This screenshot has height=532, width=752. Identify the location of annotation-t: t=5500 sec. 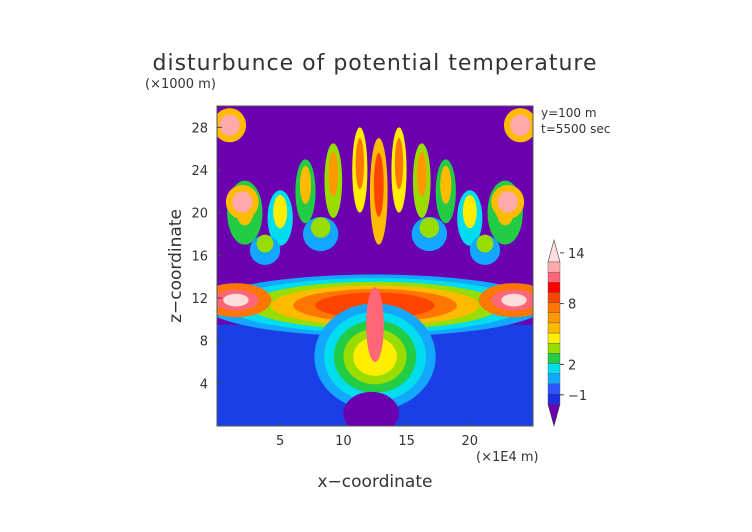
(575, 129).